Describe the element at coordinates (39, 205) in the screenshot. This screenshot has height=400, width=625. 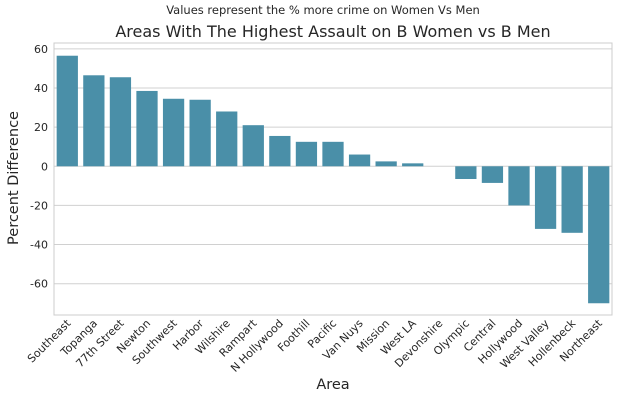
I see `y-tick-label: -20` at that location.